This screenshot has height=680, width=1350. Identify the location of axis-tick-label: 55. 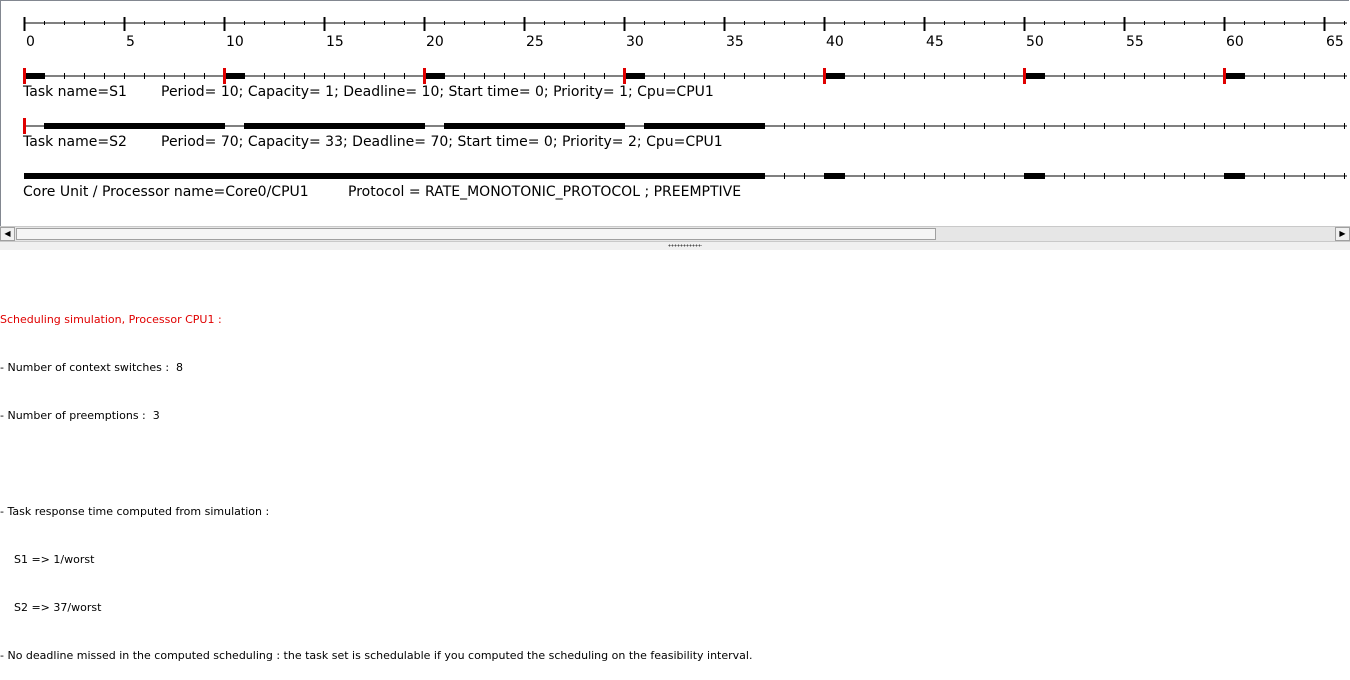
(1135, 42).